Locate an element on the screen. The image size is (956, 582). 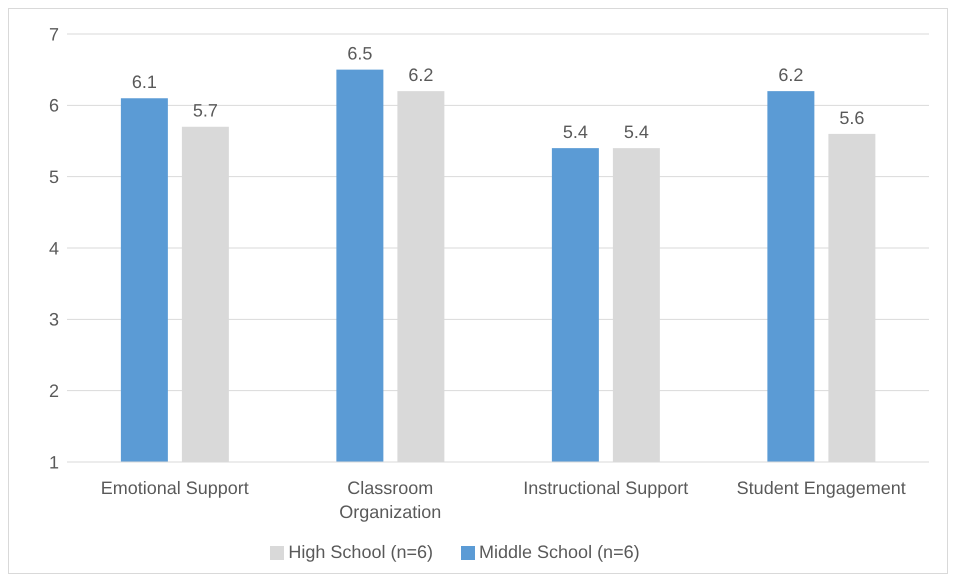
y-tick-label: 3 is located at coordinates (53, 320).